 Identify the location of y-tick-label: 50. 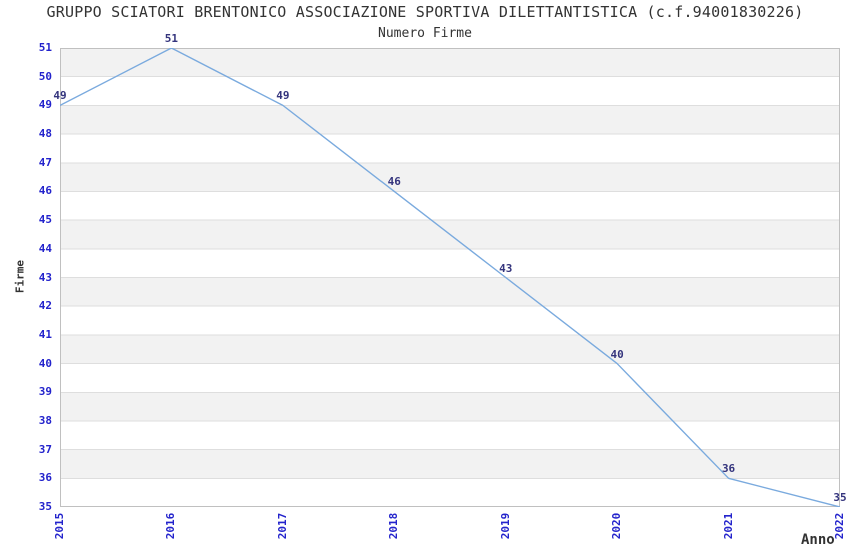
(45, 76).